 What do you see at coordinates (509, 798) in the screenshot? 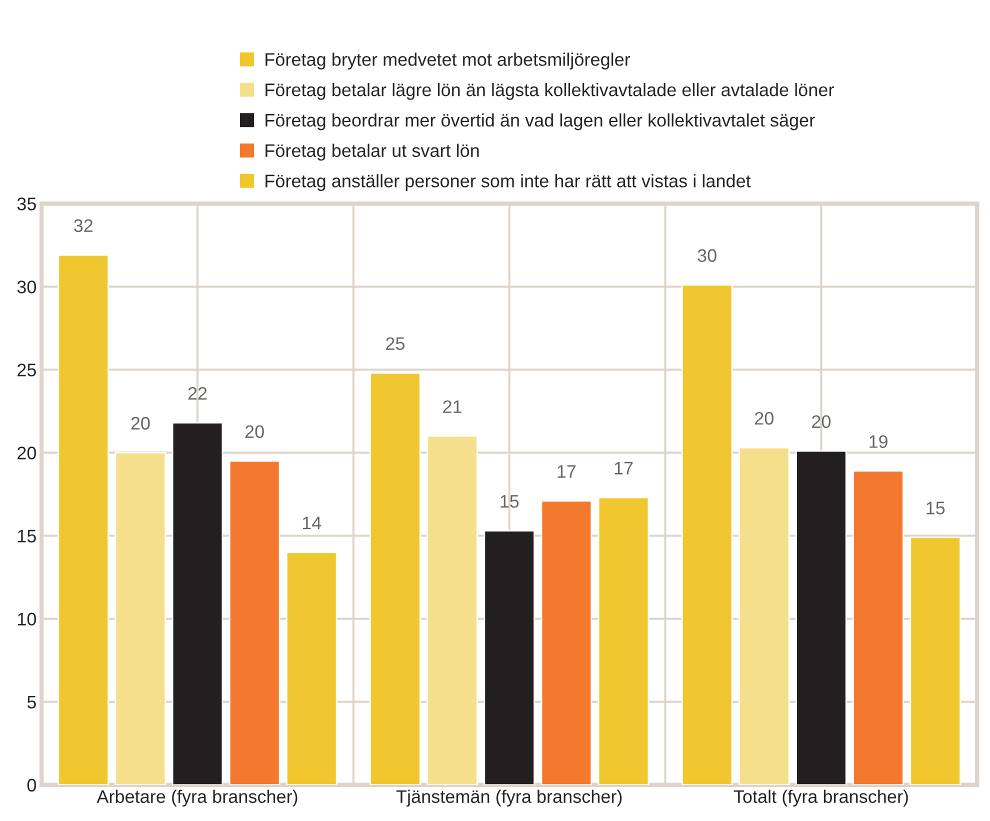
I see `x-tick-label: Tjänstemän (fyra branscher)` at bounding box center [509, 798].